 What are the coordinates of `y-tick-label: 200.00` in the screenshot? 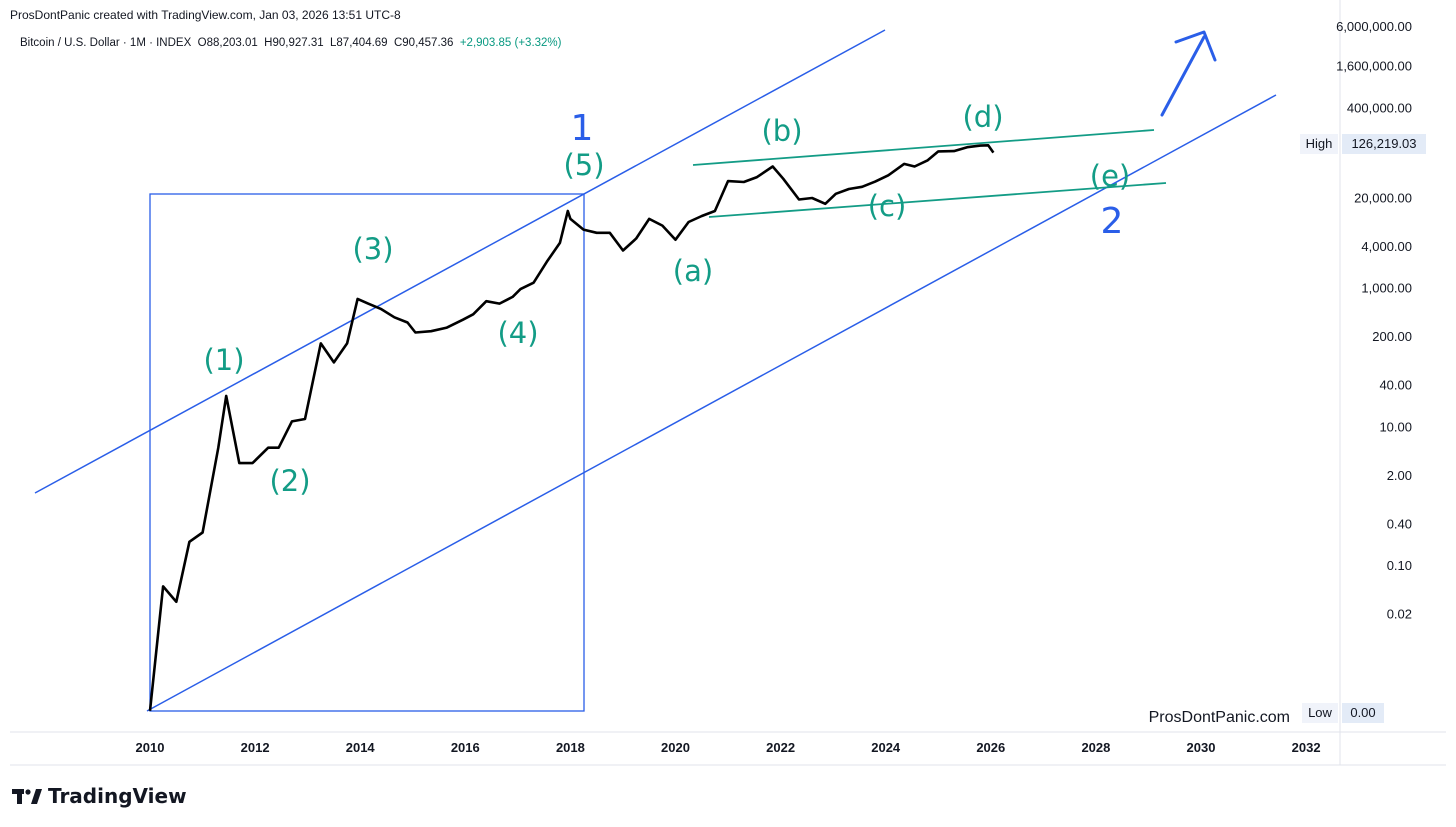 It's located at (1392, 336).